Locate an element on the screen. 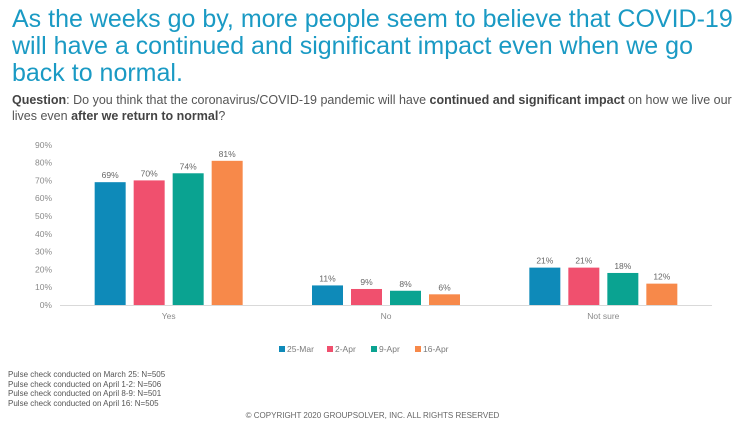 This screenshot has width=745, height=426. data-label: 12% is located at coordinates (661, 277).